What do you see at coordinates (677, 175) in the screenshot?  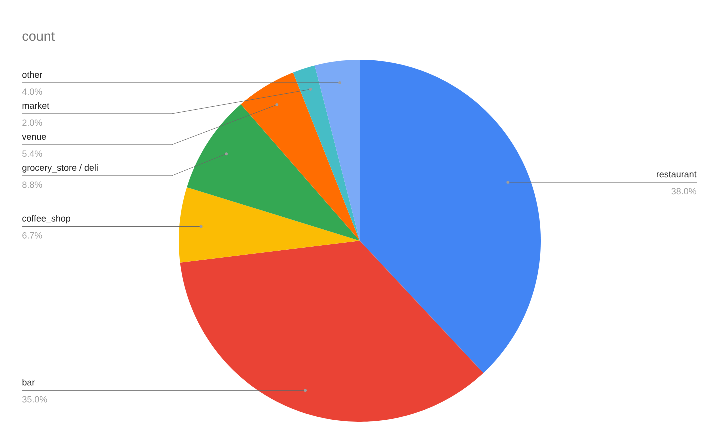 I see `slice-label: restaurant` at bounding box center [677, 175].